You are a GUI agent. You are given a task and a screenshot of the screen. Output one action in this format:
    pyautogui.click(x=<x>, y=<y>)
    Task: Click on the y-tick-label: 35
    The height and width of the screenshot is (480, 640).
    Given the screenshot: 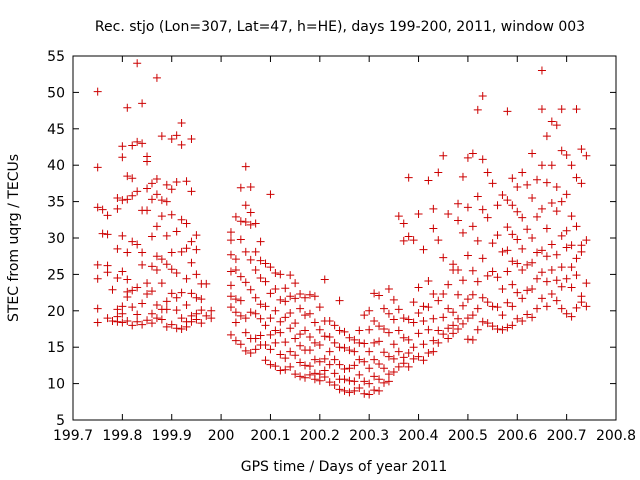 What is the action you would take?
    pyautogui.click(x=56, y=203)
    